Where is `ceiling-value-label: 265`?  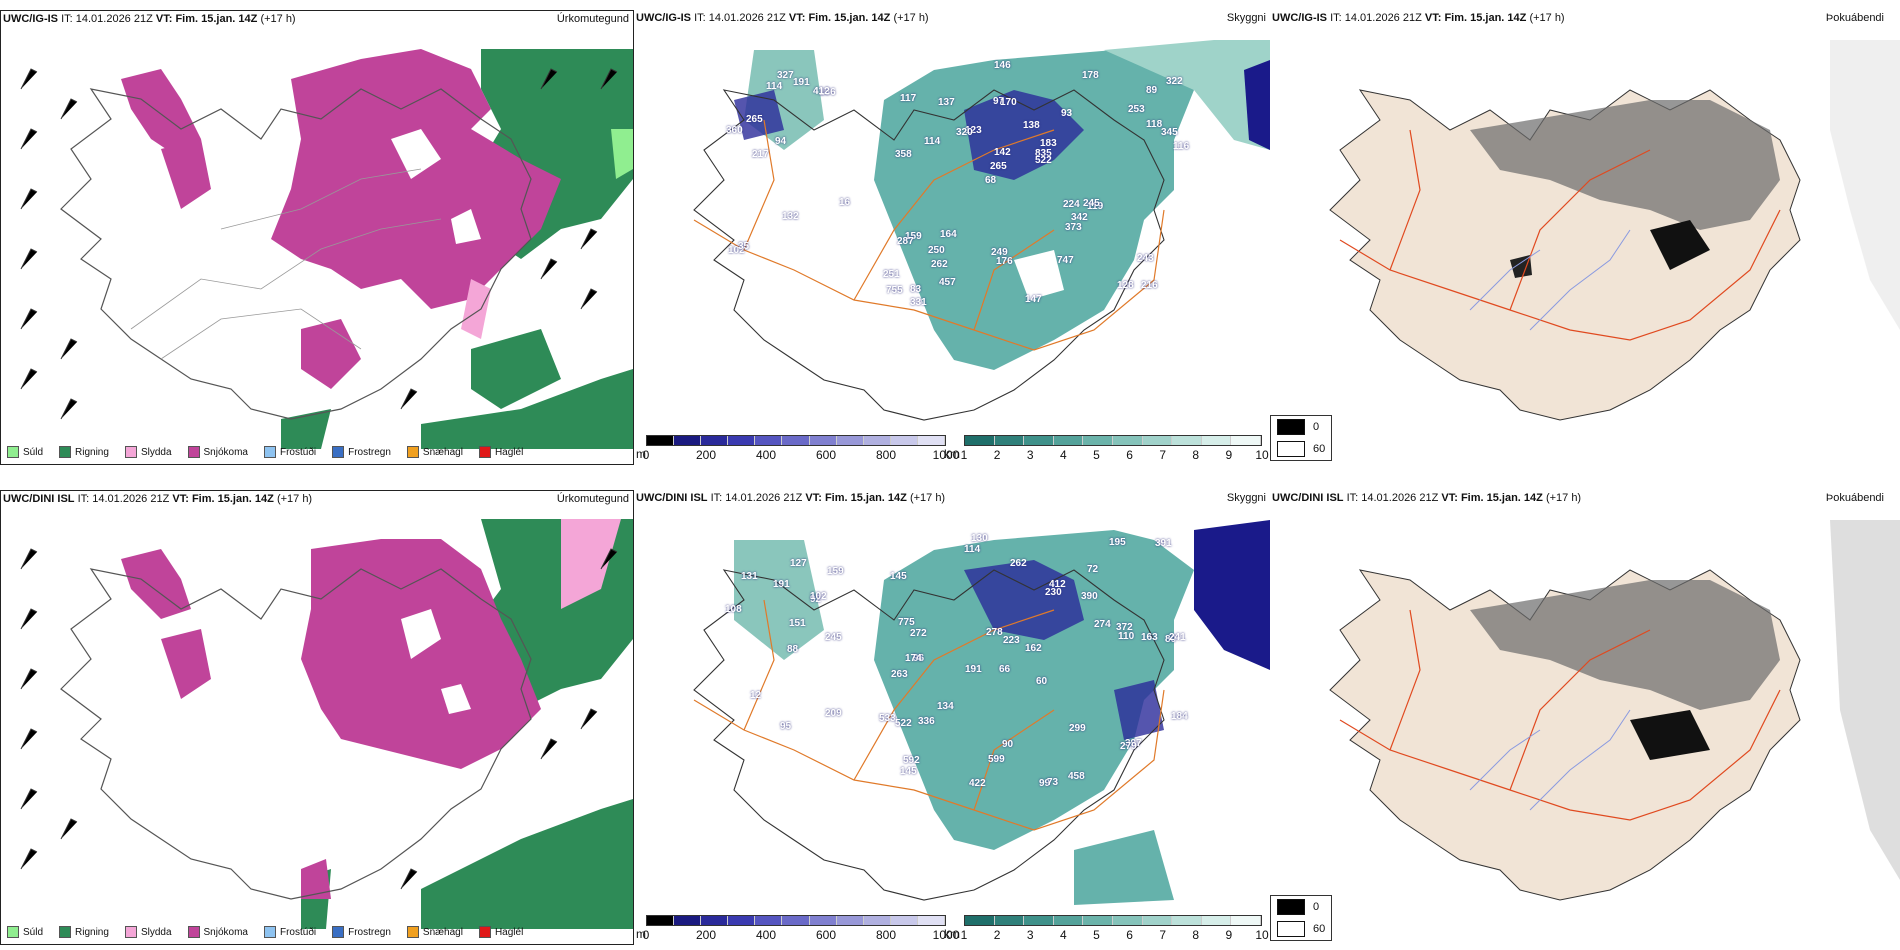
ceiling-value-label: 265 is located at coordinates (998, 166).